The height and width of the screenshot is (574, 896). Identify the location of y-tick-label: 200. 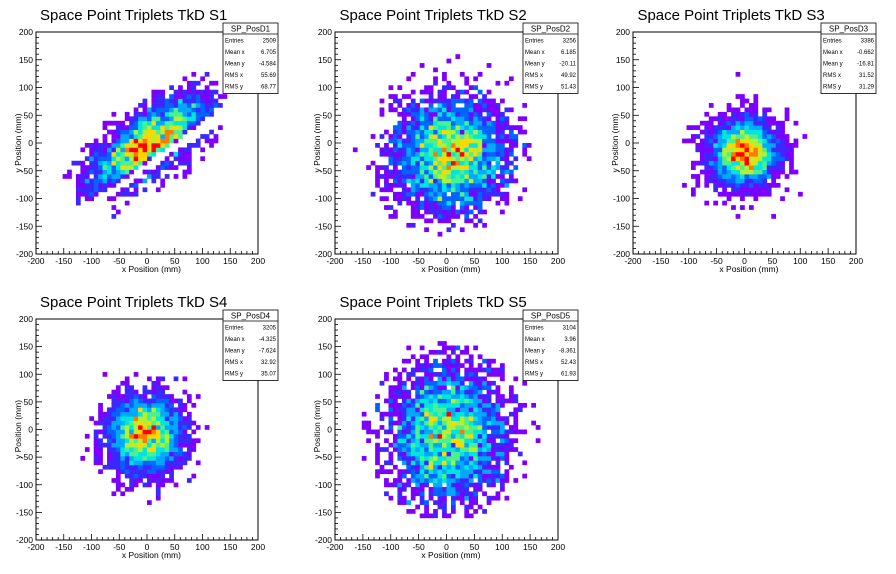
(325, 32).